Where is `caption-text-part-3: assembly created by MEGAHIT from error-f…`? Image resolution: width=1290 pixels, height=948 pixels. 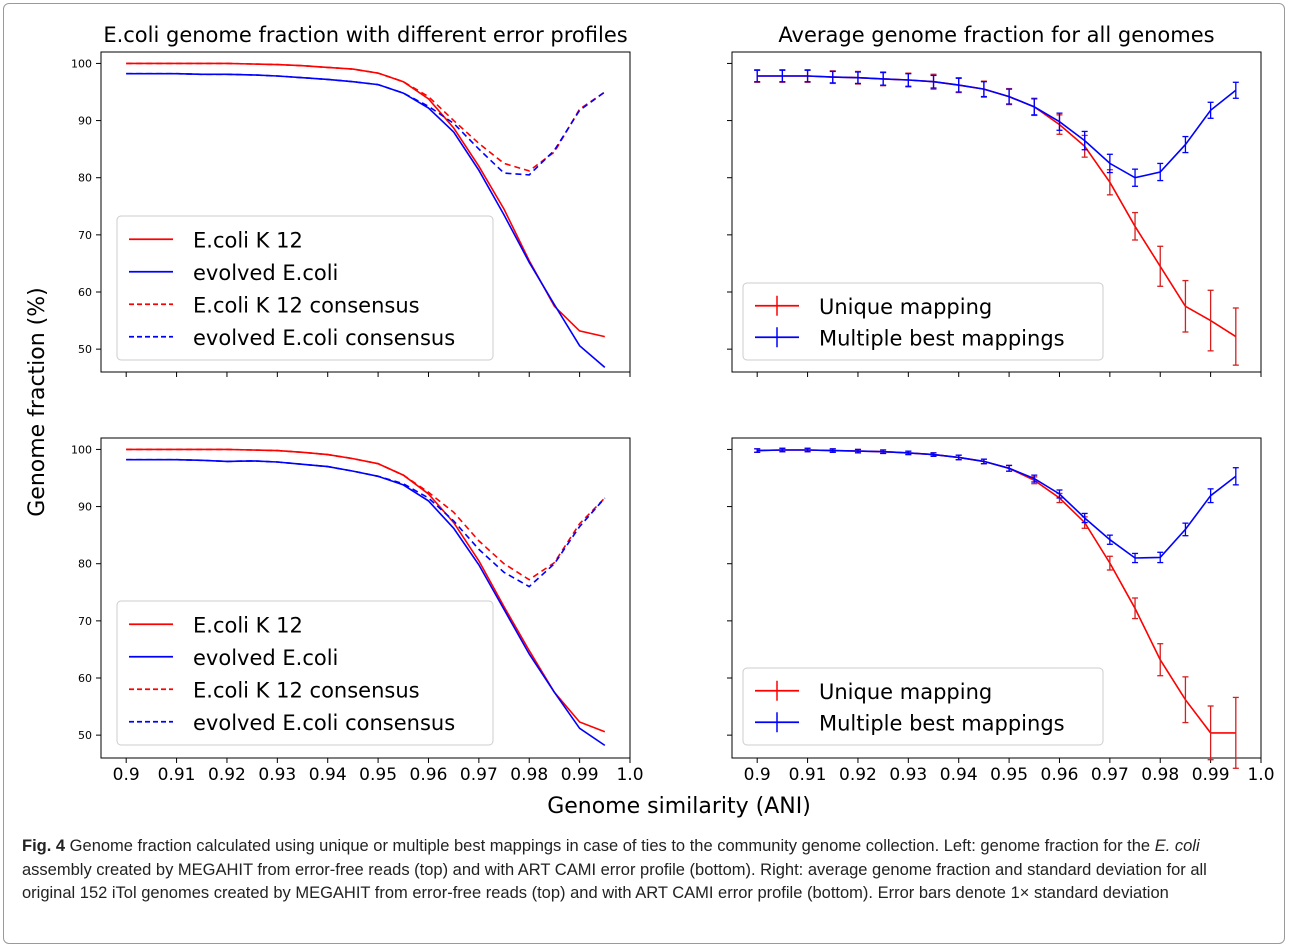
caption-text-part-3: assembly created by MEGAHIT from error-f… is located at coordinates (614, 881).